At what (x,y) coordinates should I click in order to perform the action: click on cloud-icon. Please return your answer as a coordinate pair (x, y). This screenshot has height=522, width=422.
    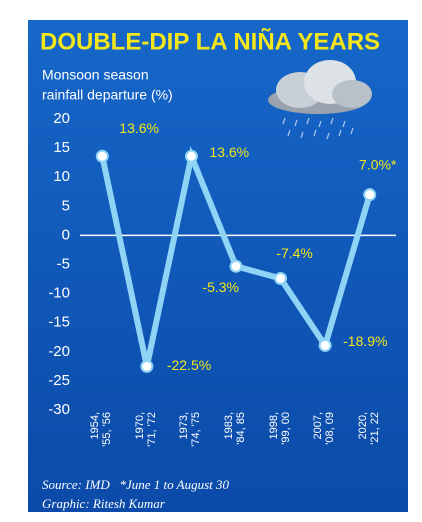
    Looking at the image, I should click on (320, 100).